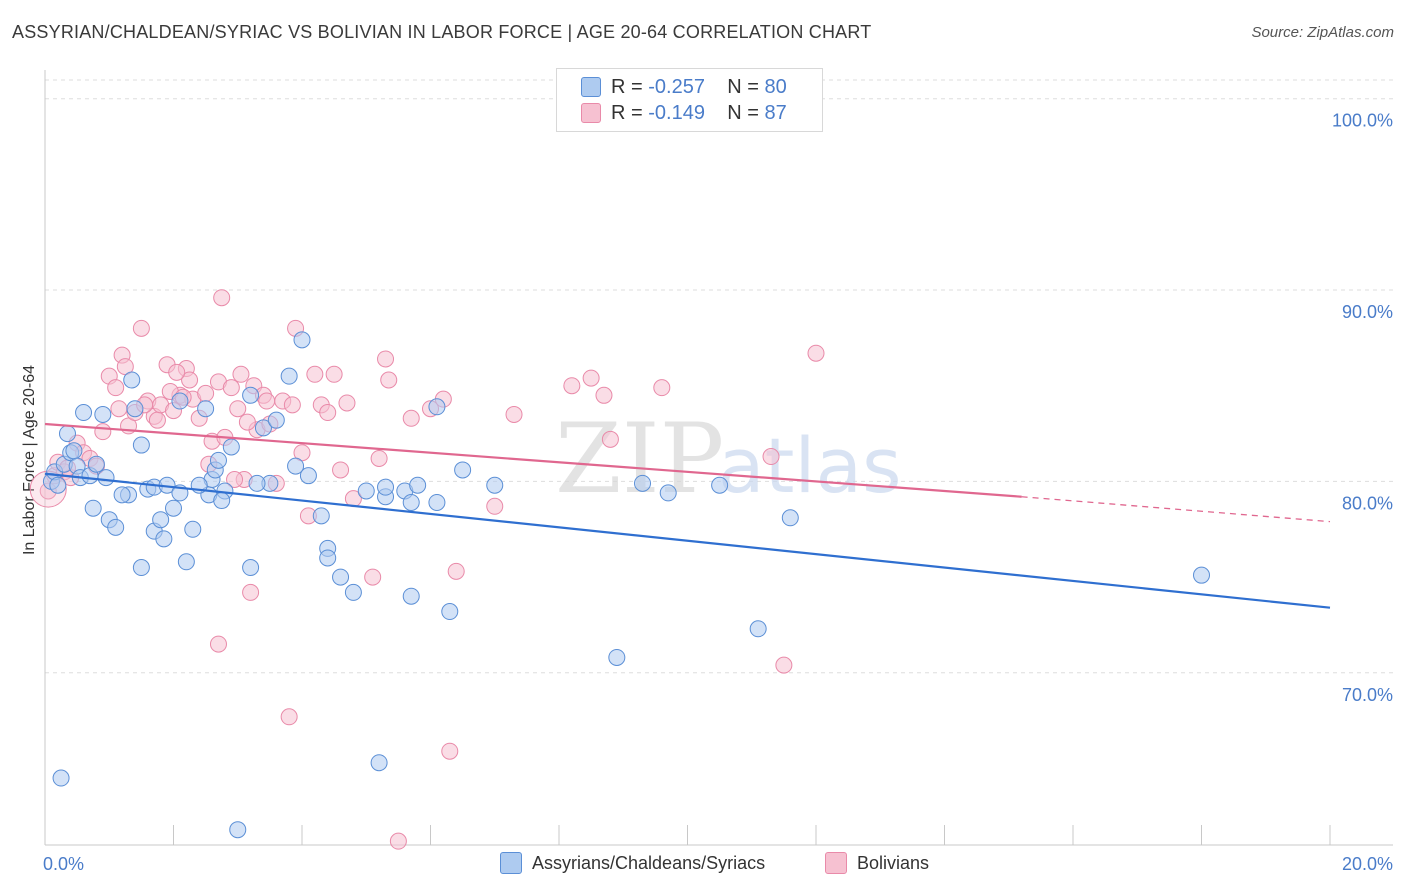 The image size is (1406, 892). I want to click on watermark-zip: ZIP, so click(639, 459).